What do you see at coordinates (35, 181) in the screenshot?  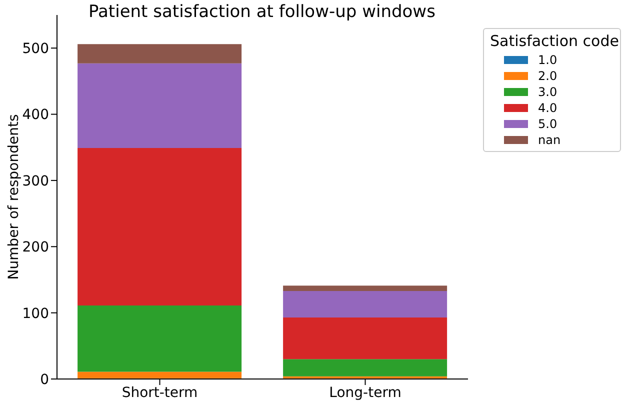 I see `y-tick-label: 300` at bounding box center [35, 181].